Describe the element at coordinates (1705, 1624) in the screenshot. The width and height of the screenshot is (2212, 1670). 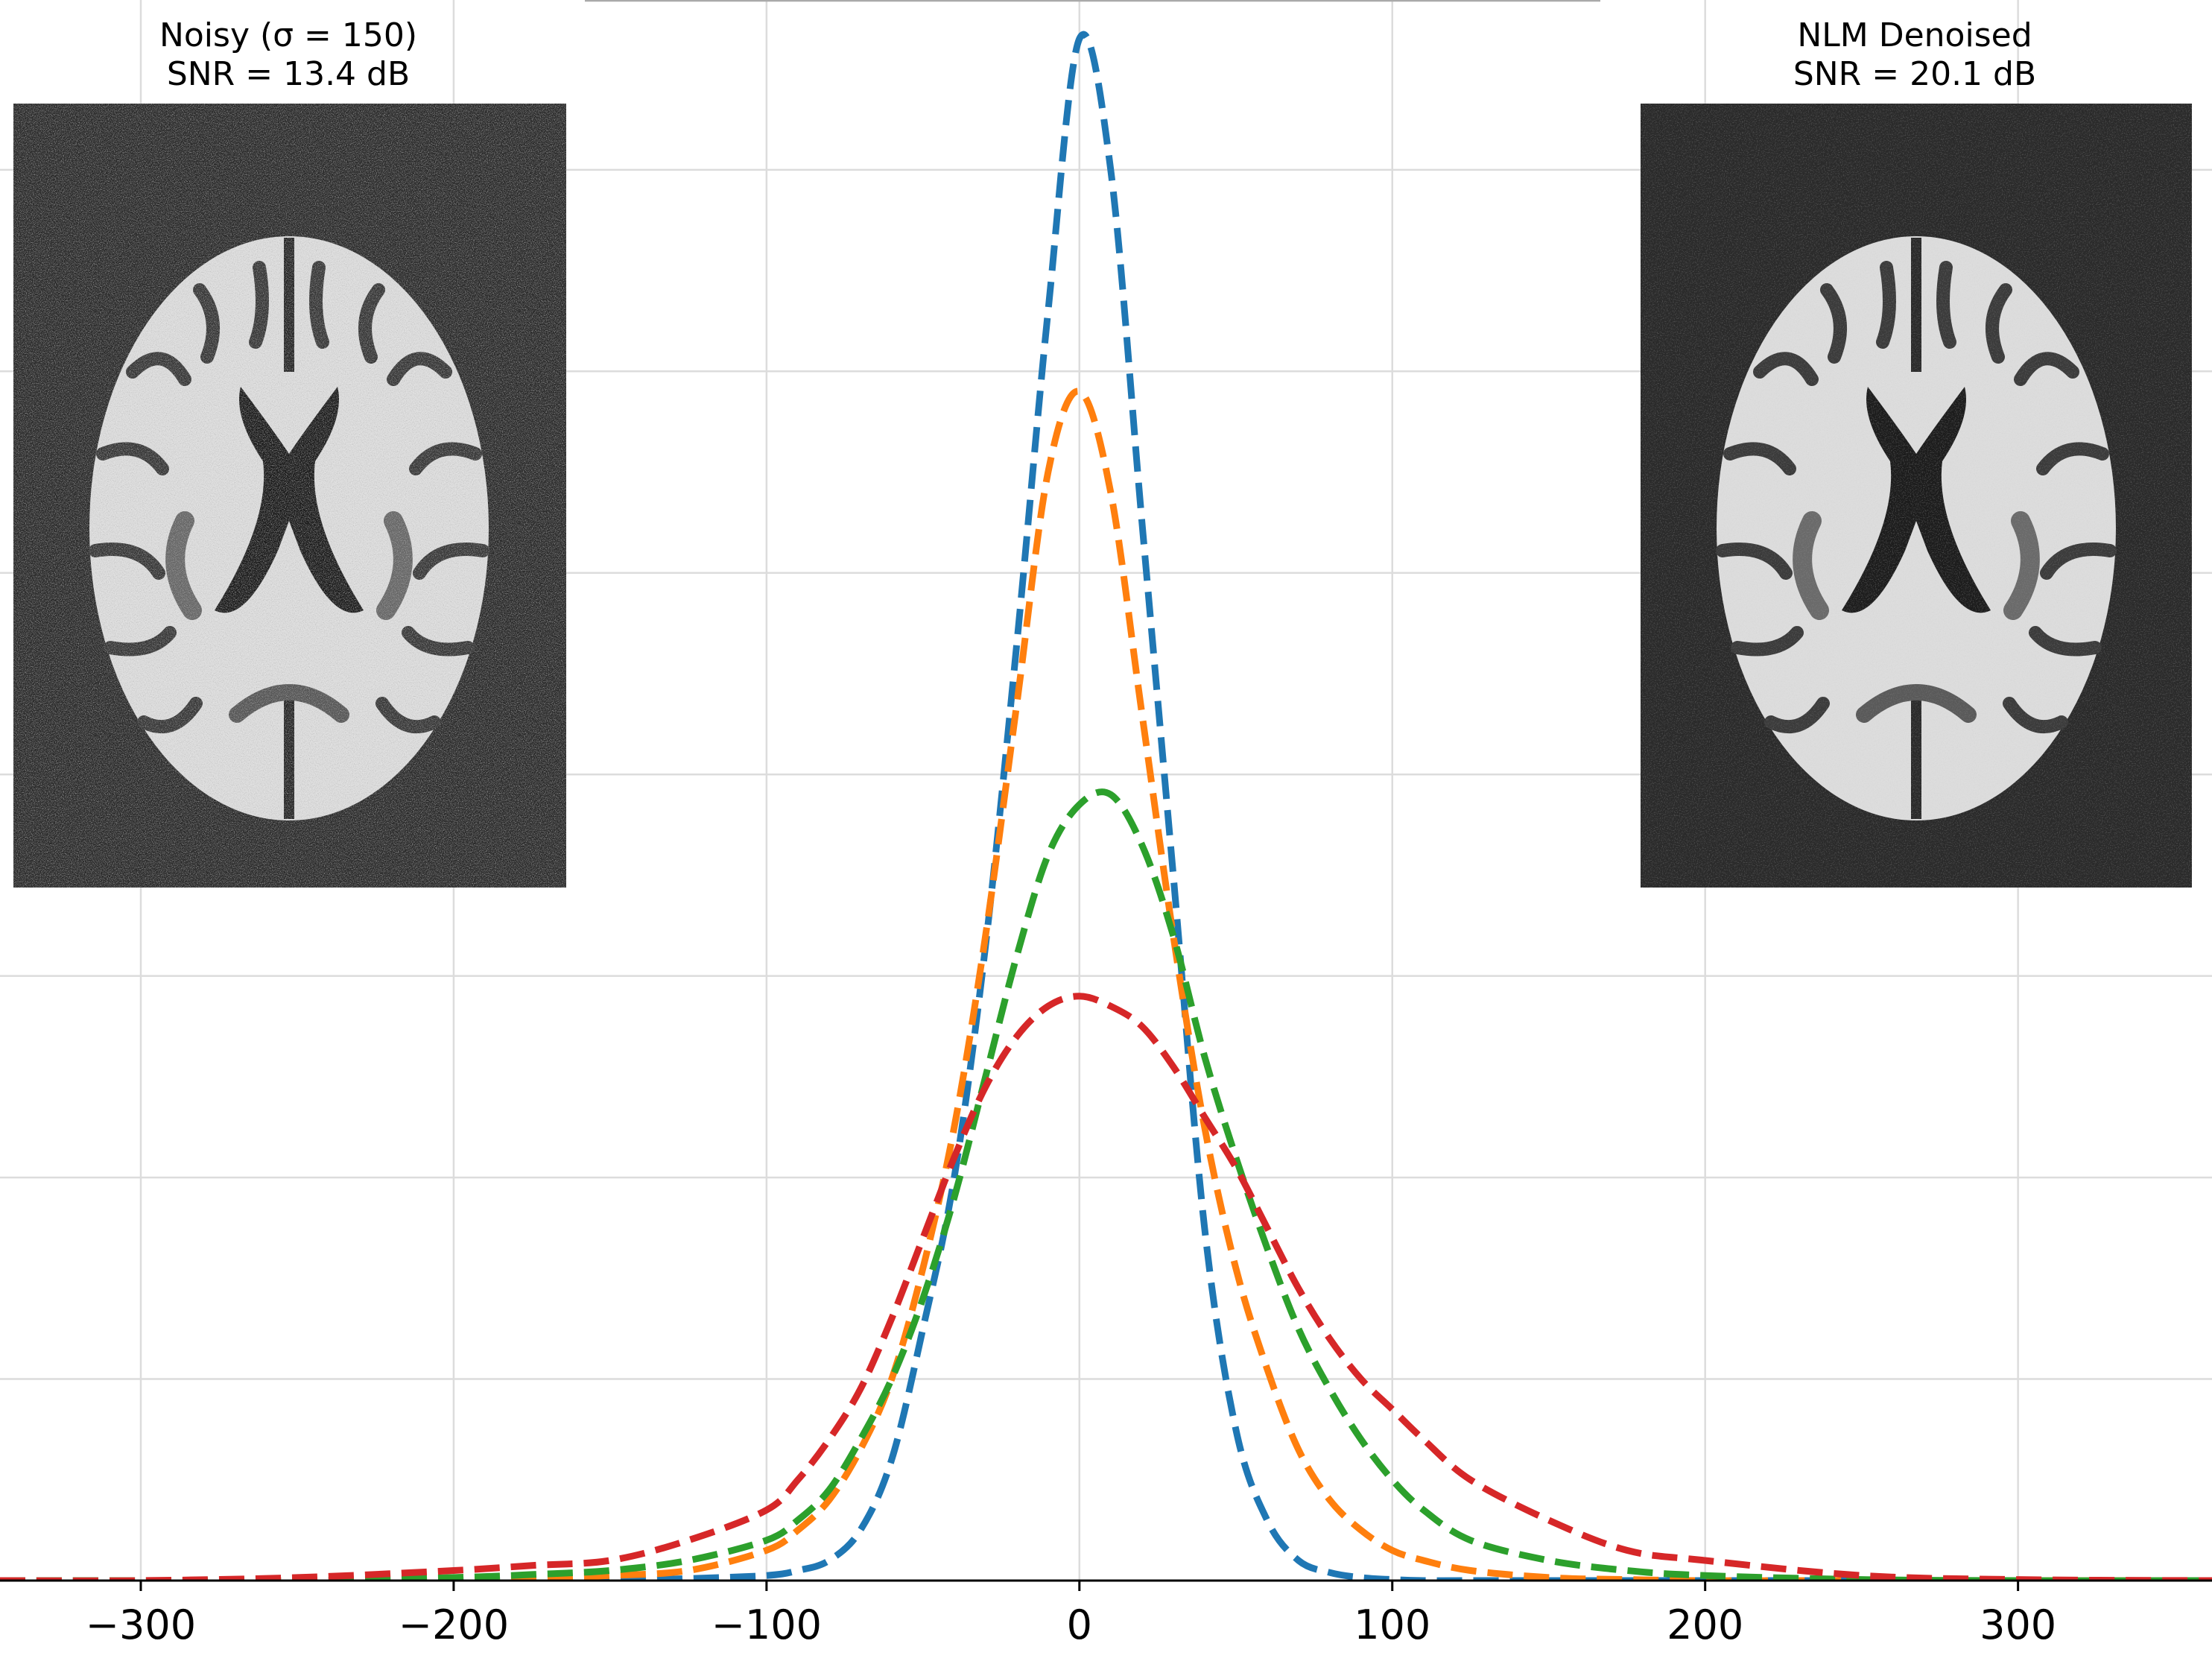
I see `x-tick-label-5: 200` at that location.